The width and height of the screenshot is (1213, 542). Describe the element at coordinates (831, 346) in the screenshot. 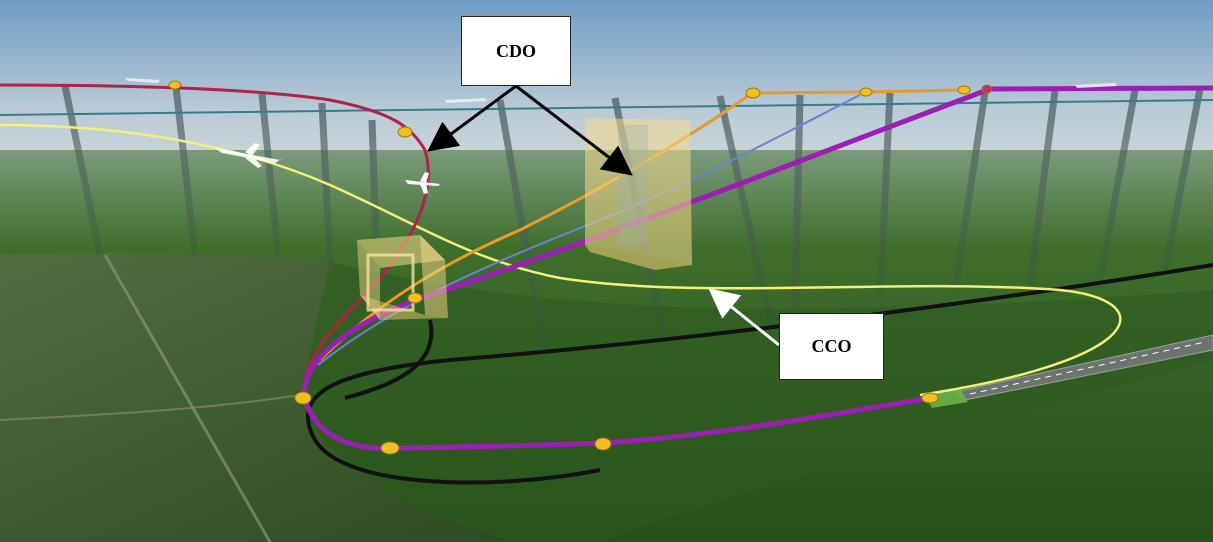

I see `cco-label: CCO` at that location.